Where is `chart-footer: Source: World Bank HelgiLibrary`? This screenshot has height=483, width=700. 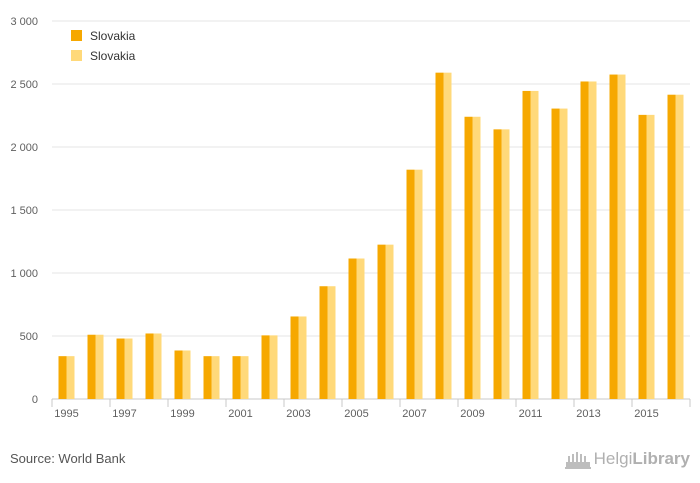
chart-footer: Source: World Bank HelgiLibrary is located at coordinates (350, 461).